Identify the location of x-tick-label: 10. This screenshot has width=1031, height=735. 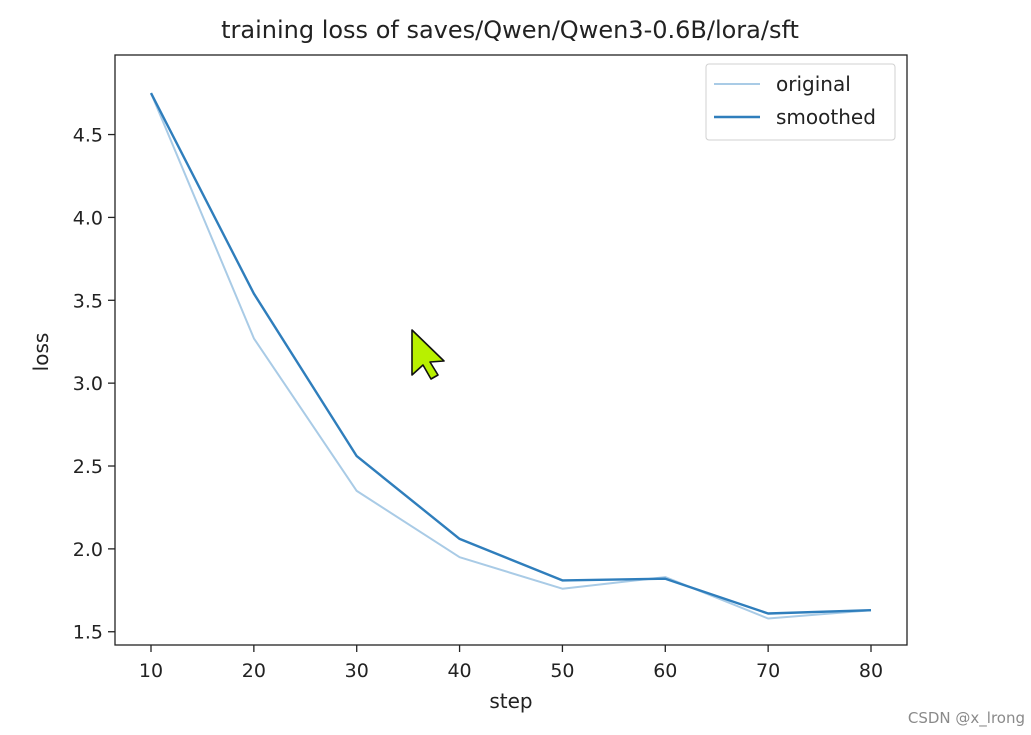
(151, 671).